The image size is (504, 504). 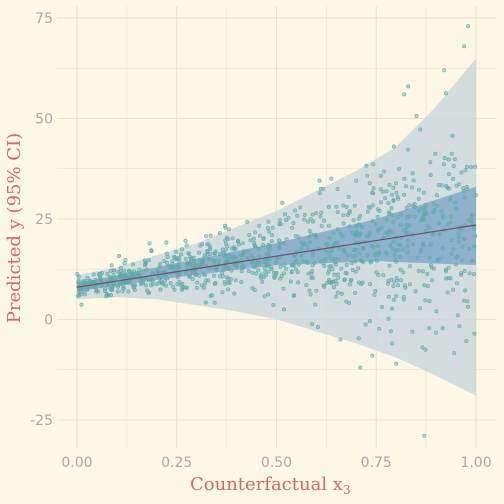 I want to click on x-axis-title-subscript: 3, so click(x=347, y=490).